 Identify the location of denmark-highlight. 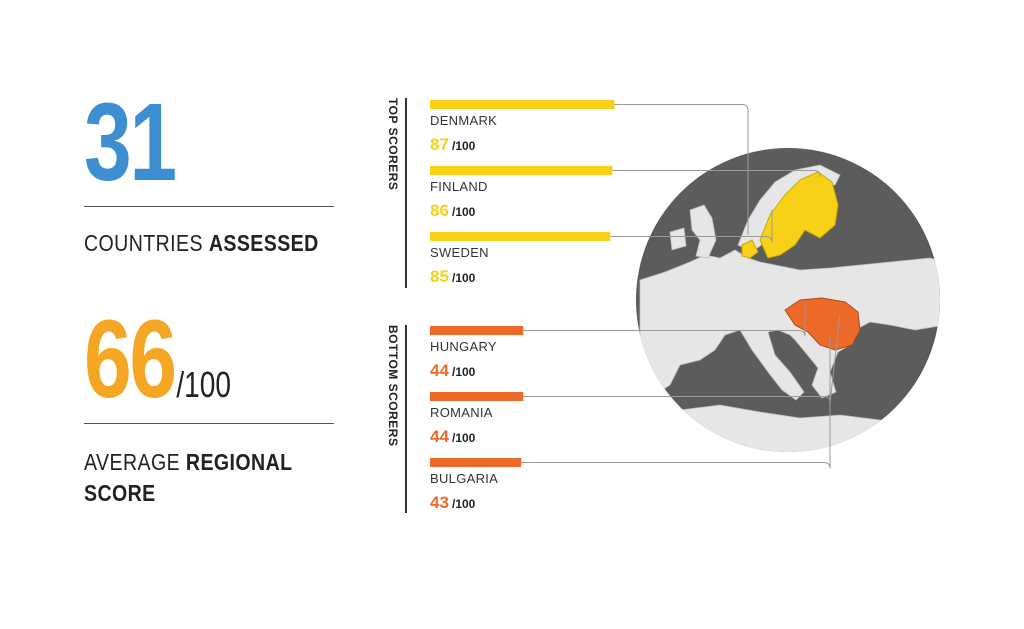
(750, 249).